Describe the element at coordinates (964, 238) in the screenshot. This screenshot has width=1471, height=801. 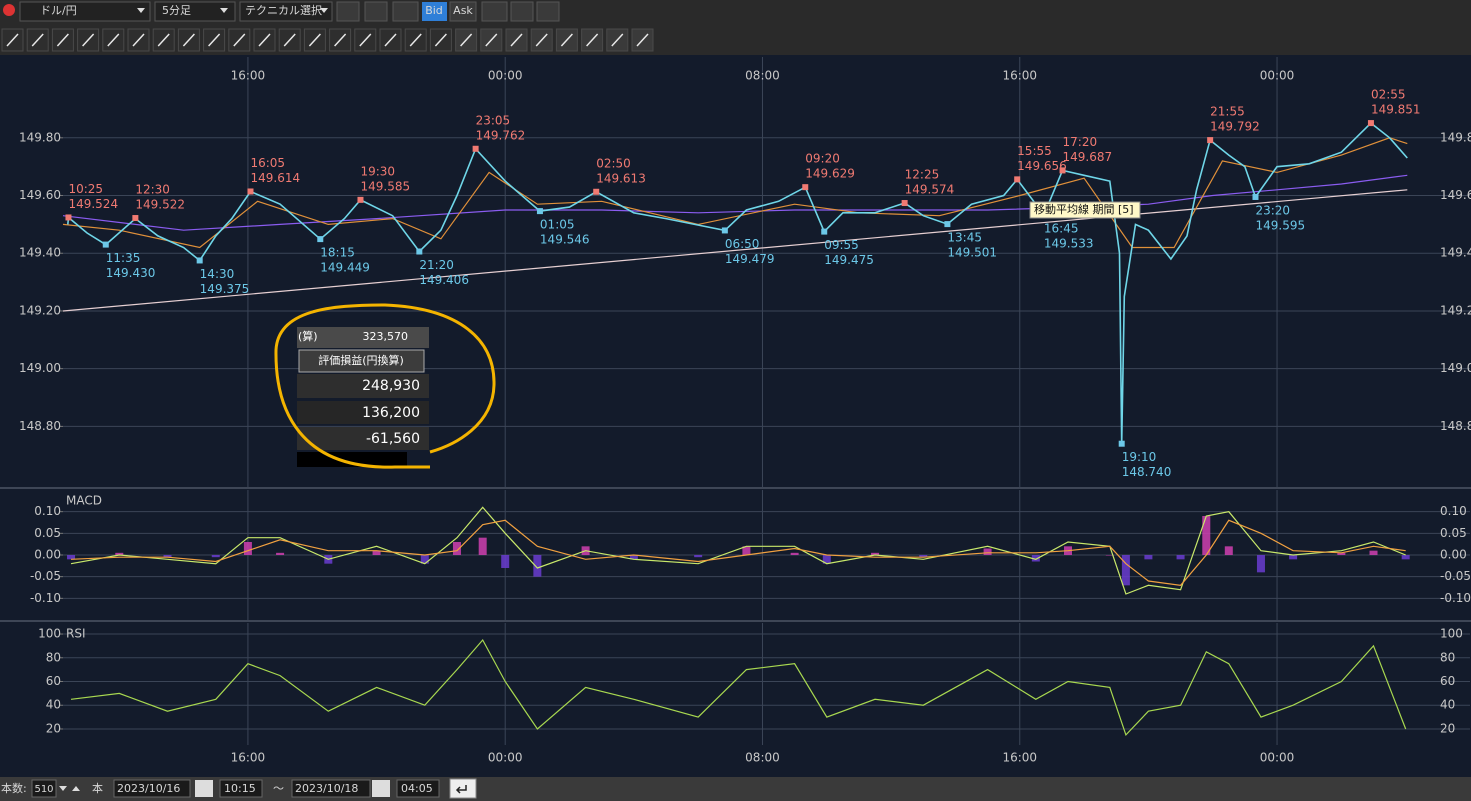
I see `extreme-time: 13:45` at that location.